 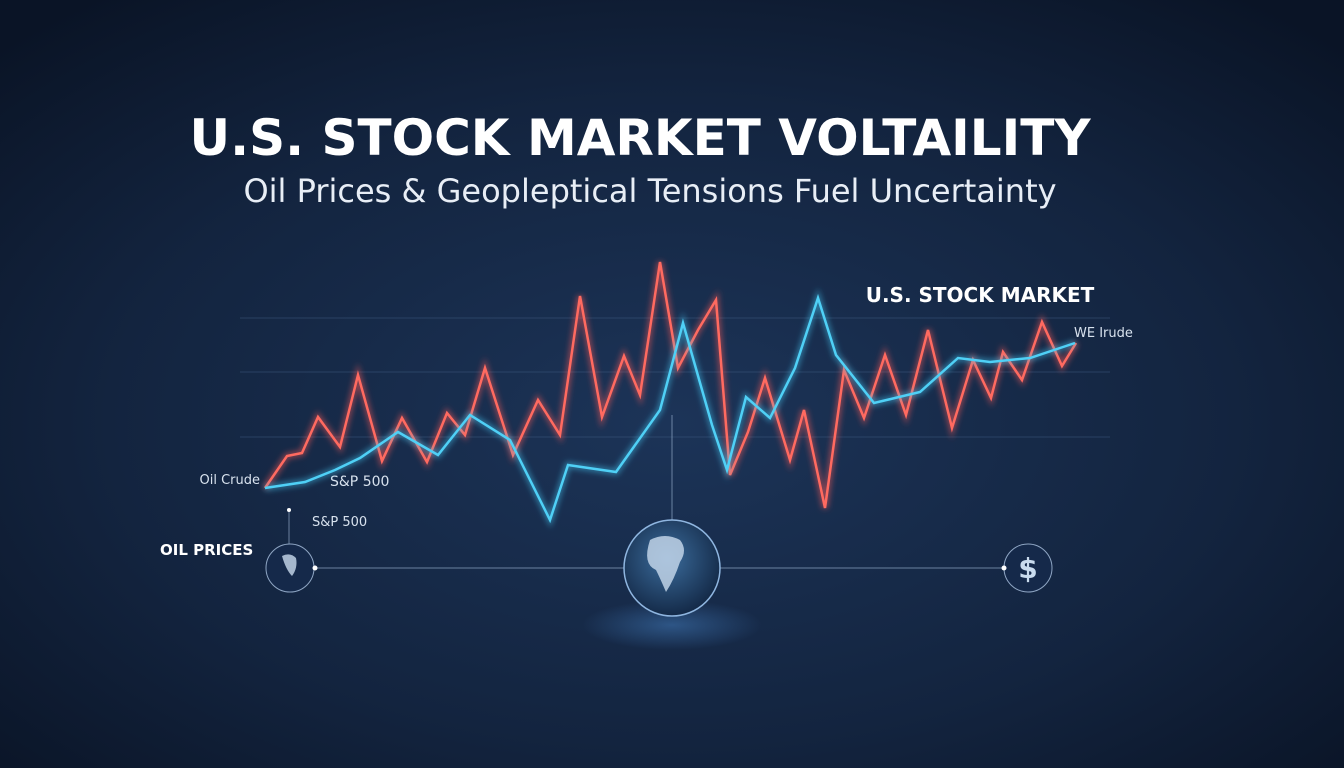 I want to click on connectors, so click(x=646, y=492).